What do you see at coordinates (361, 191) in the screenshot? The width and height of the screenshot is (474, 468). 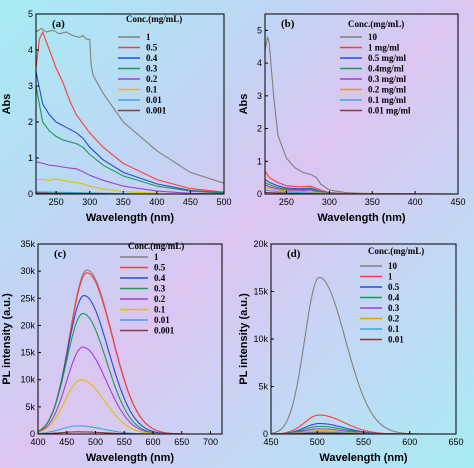 I see `series-line-0.1-mg-ml` at bounding box center [361, 191].